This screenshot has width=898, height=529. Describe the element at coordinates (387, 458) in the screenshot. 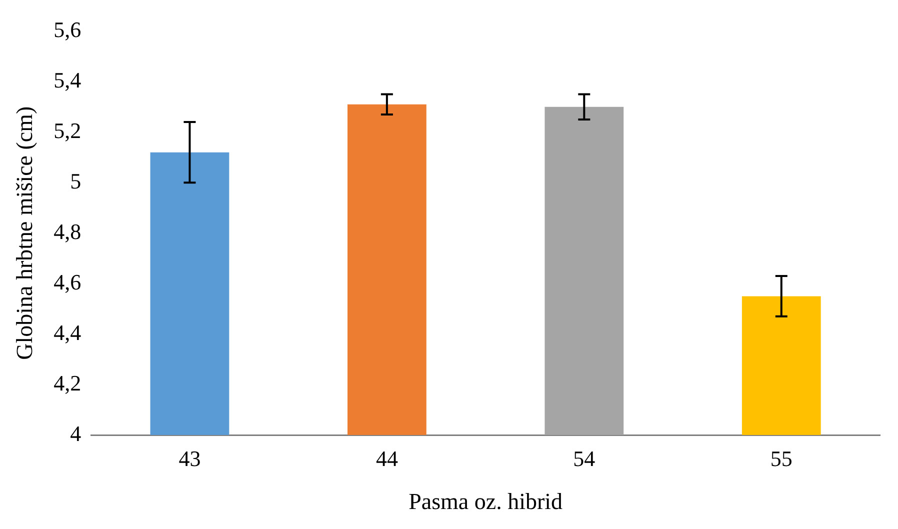

I see `x-tick-label: 44` at that location.